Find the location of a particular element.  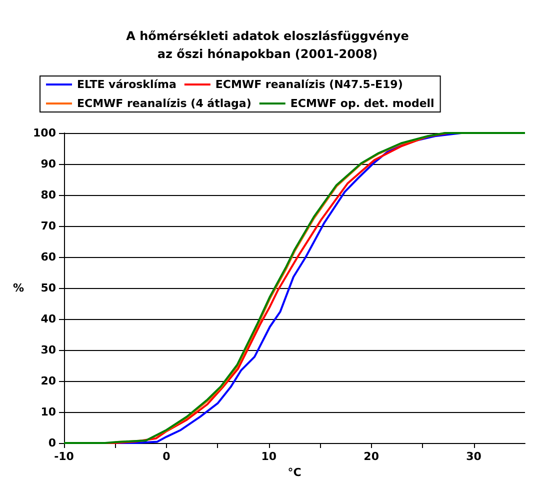

x-tick-label: 0 is located at coordinates (166, 456).